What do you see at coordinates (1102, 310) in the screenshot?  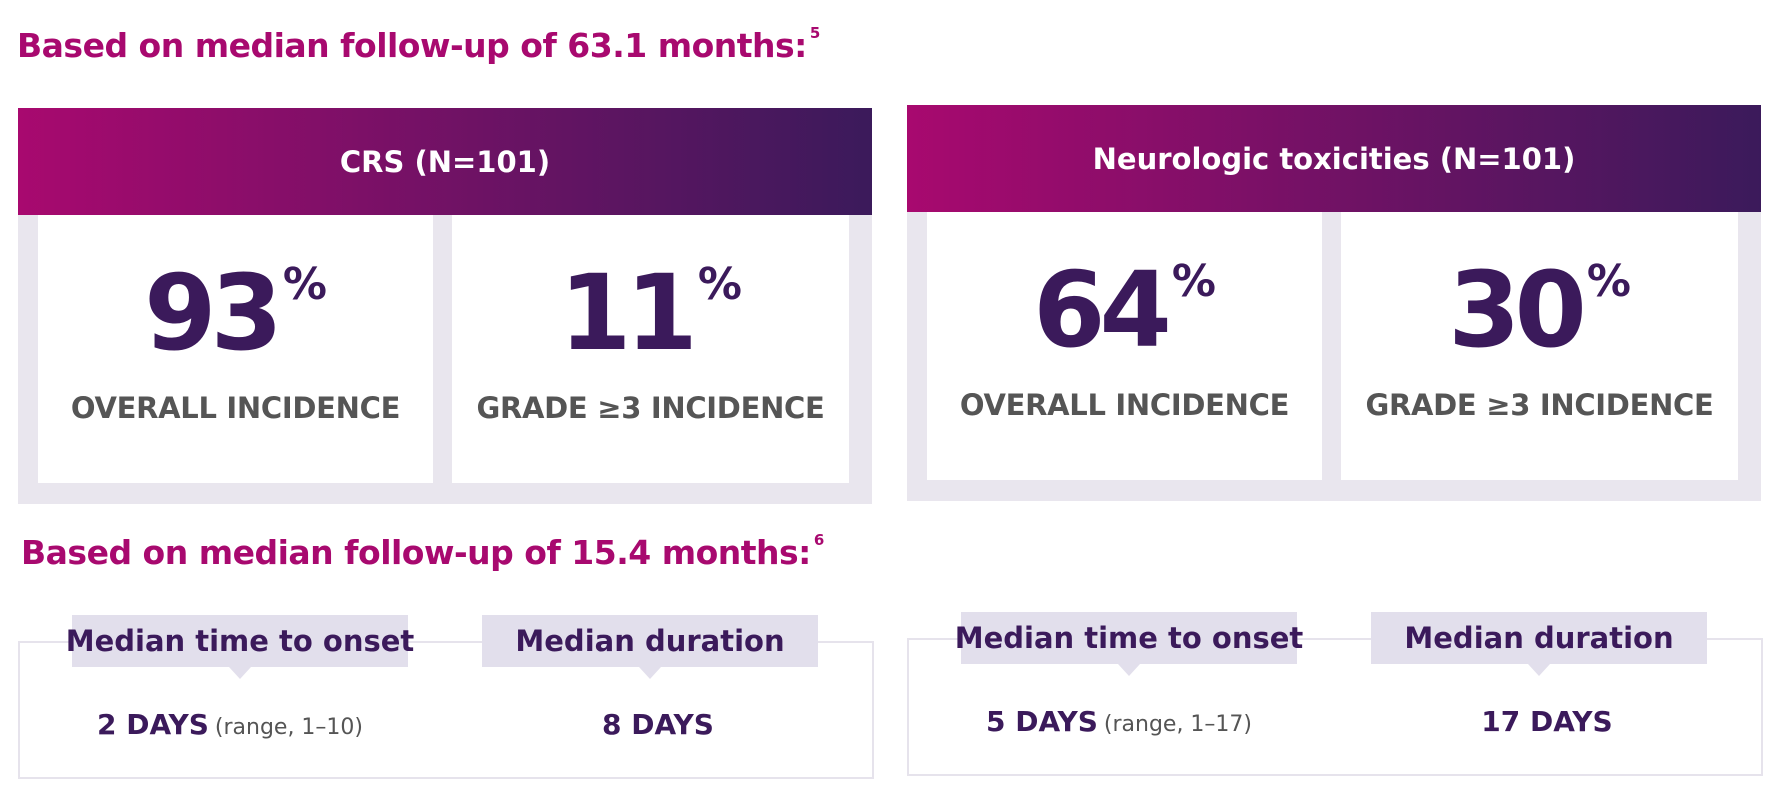 I see `stat-number: 64` at bounding box center [1102, 310].